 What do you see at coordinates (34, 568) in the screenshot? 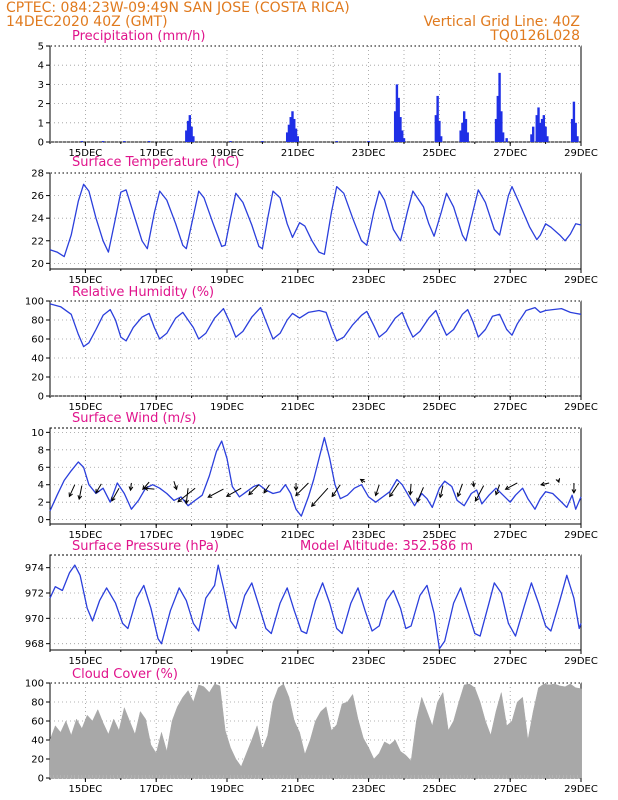
I see `y-tick-label: 974` at bounding box center [34, 568].